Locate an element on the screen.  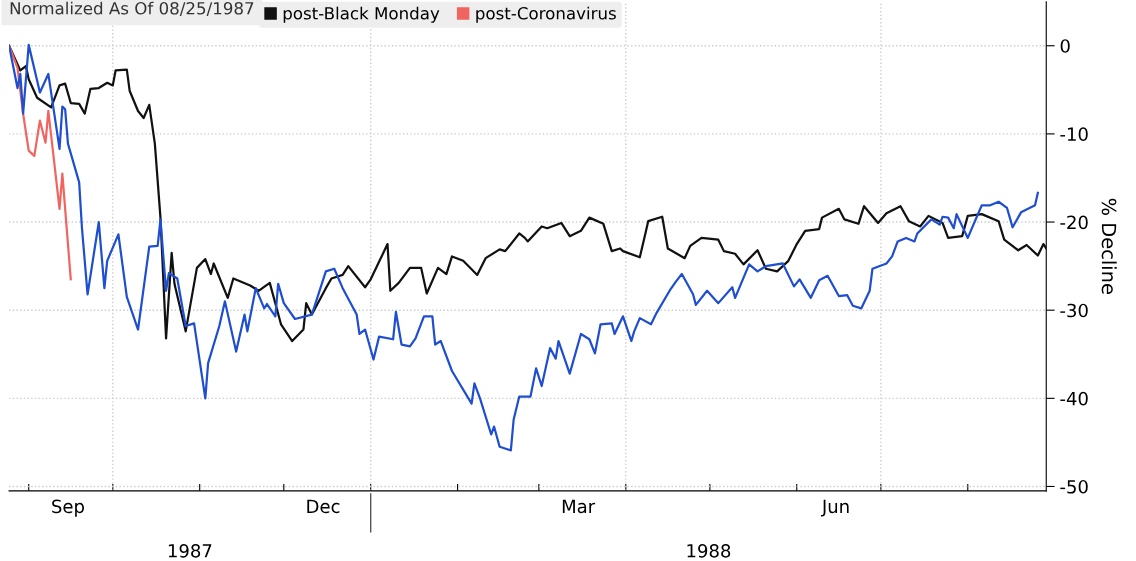
legend-label: post-Coronavirus is located at coordinates (546, 14).